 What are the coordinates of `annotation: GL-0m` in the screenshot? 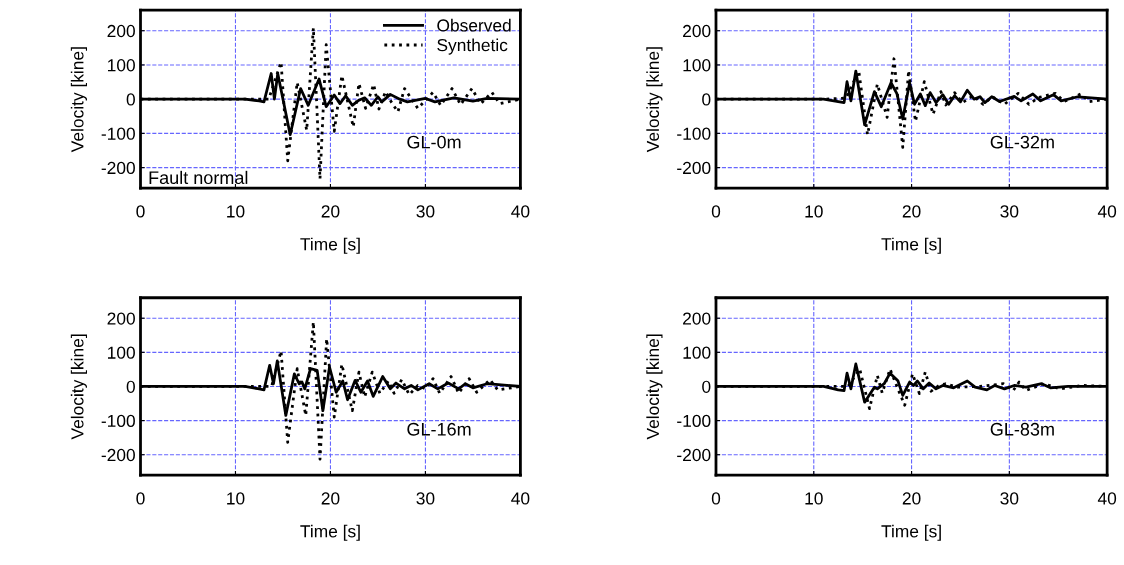 It's located at (434, 142).